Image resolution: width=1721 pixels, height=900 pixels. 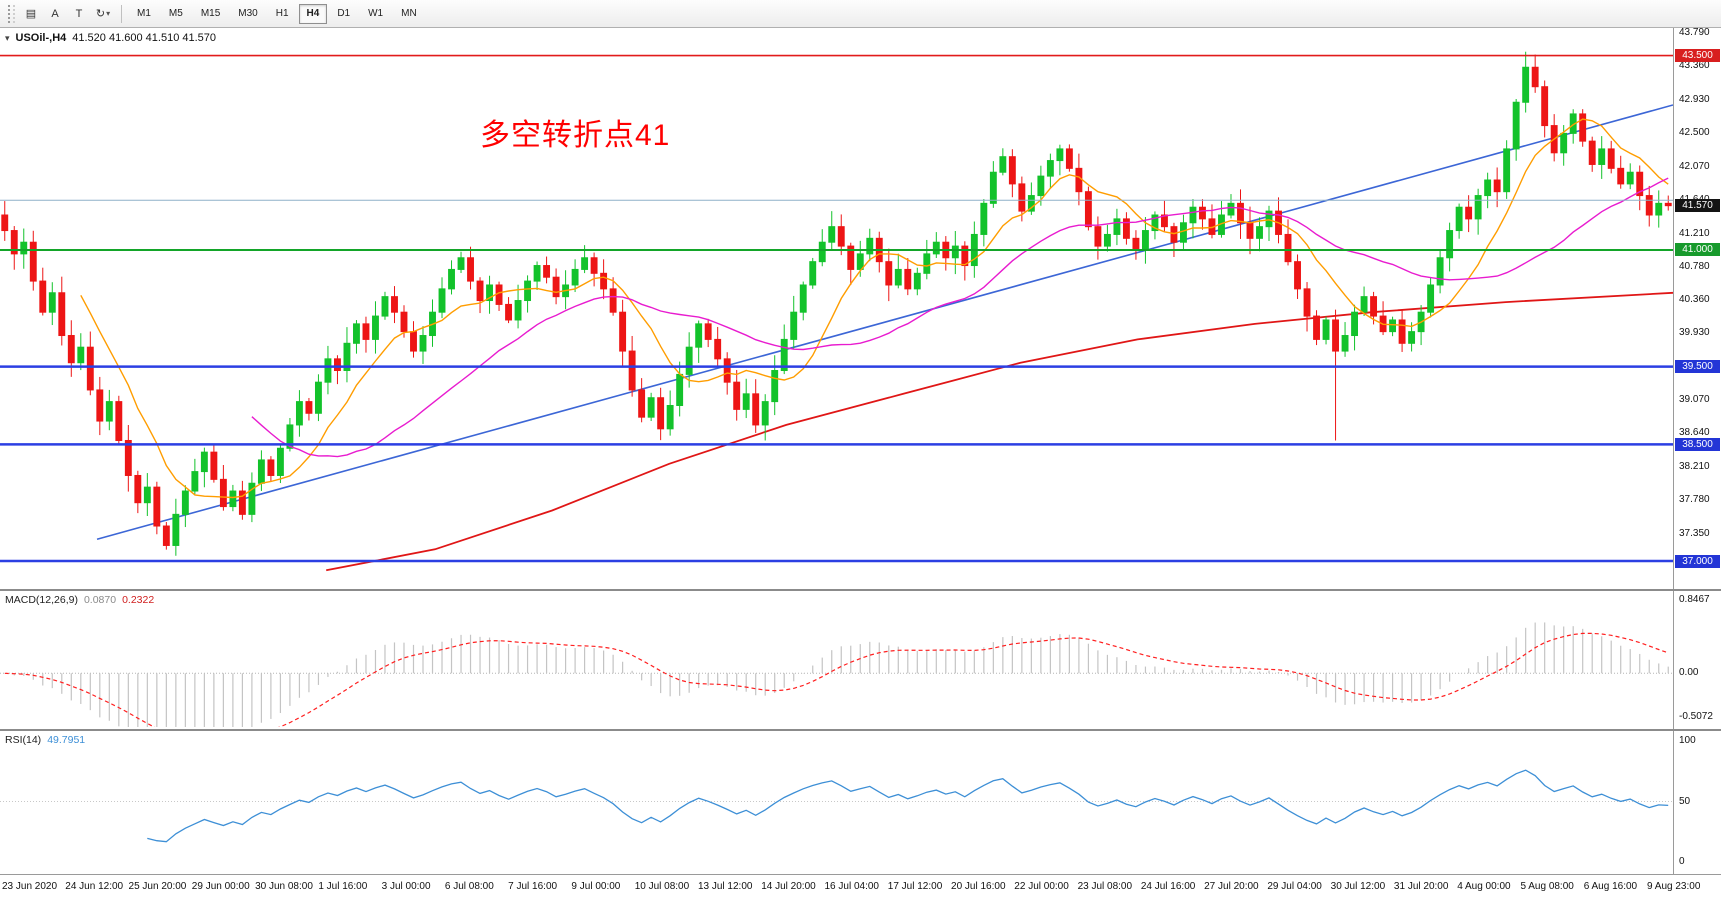 What do you see at coordinates (1547, 886) in the screenshot?
I see `time-label: 5 Aug 08:00` at bounding box center [1547, 886].